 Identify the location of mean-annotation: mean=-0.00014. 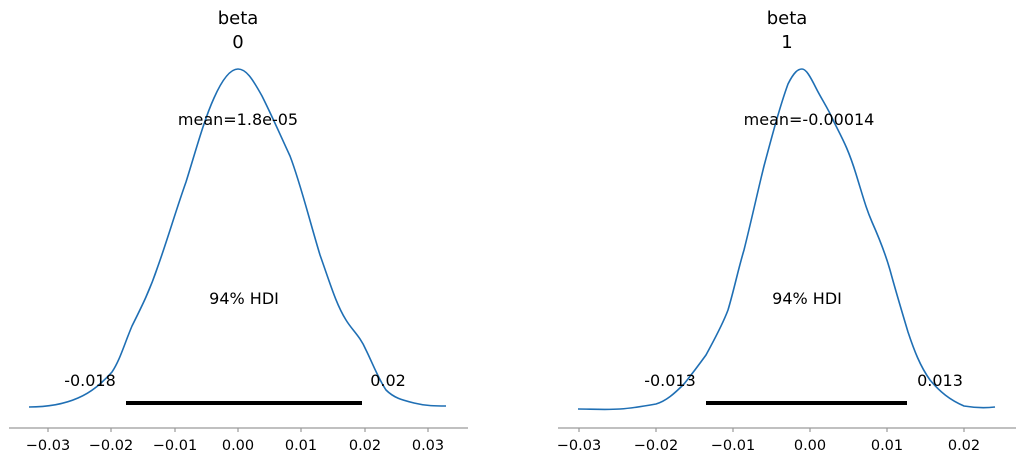
(809, 119).